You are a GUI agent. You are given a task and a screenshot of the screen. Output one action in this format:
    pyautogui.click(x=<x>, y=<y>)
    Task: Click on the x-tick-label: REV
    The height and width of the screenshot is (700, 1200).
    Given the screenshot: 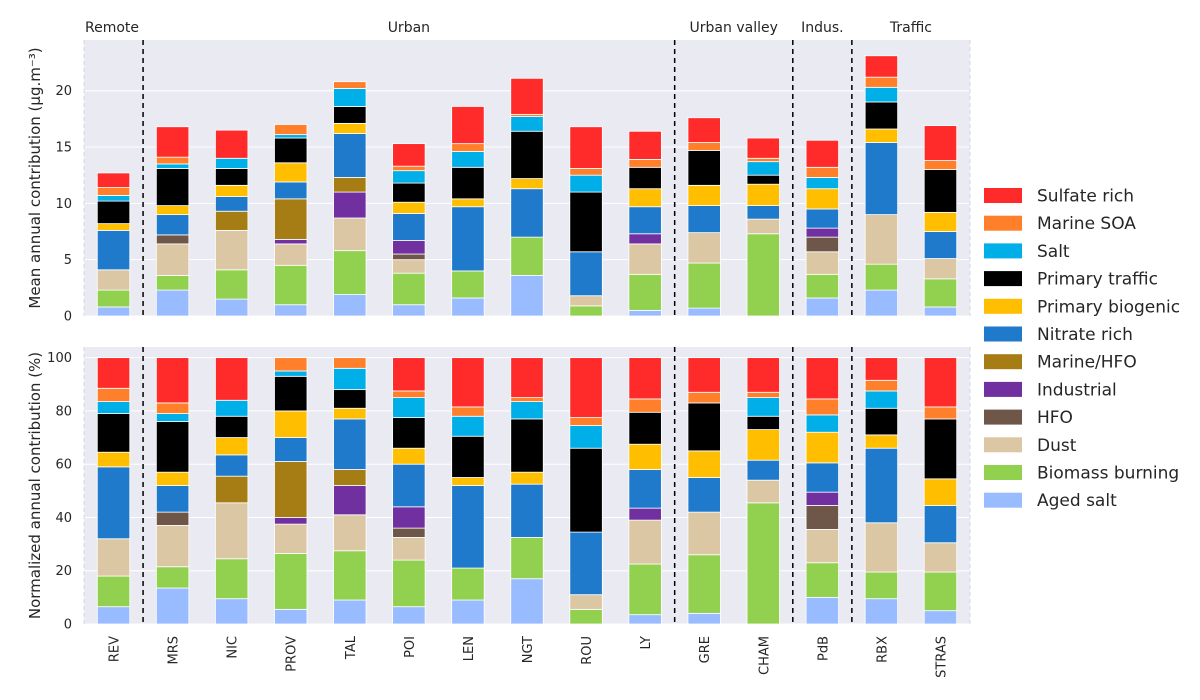 What is the action you would take?
    pyautogui.click(x=115, y=649)
    